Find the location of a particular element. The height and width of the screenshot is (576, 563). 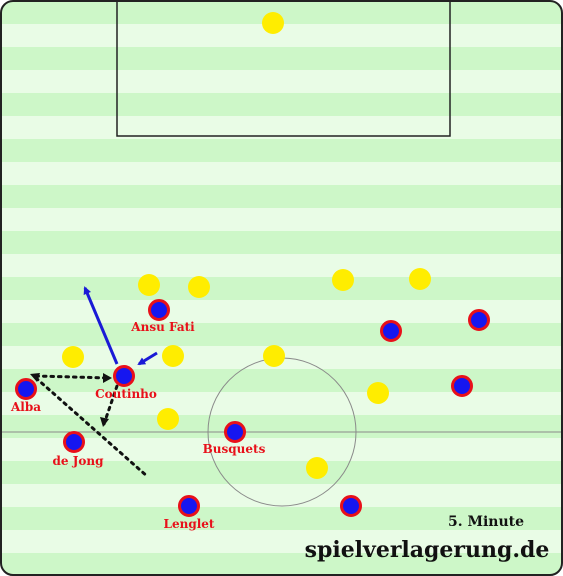

label-coutinho: Coutinho is located at coordinates (126, 394).